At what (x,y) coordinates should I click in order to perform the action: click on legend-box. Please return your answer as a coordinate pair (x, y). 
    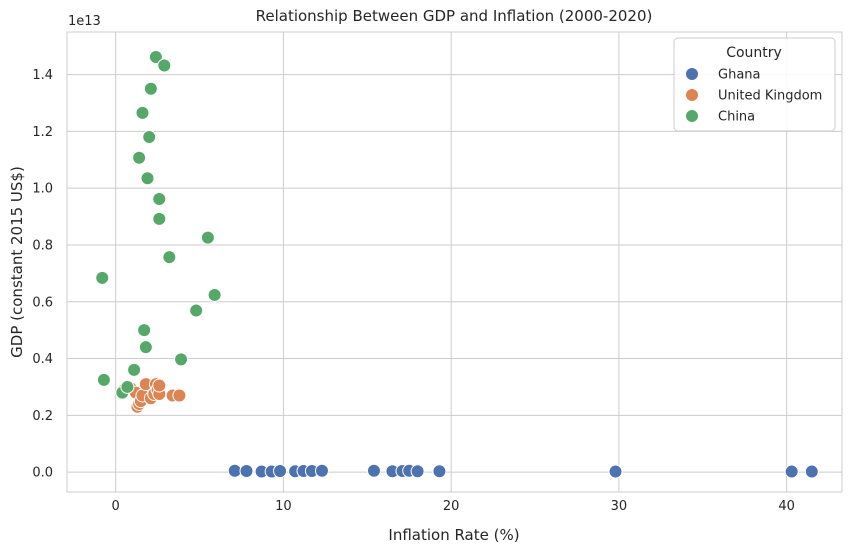
    Looking at the image, I should click on (754, 84).